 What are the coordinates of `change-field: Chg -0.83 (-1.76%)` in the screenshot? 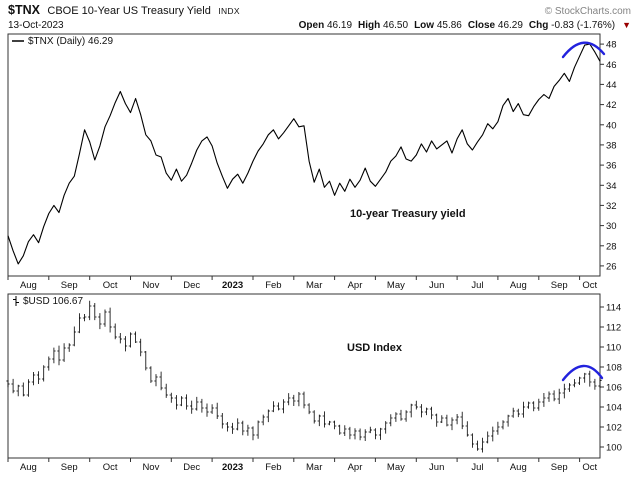 It's located at (572, 26).